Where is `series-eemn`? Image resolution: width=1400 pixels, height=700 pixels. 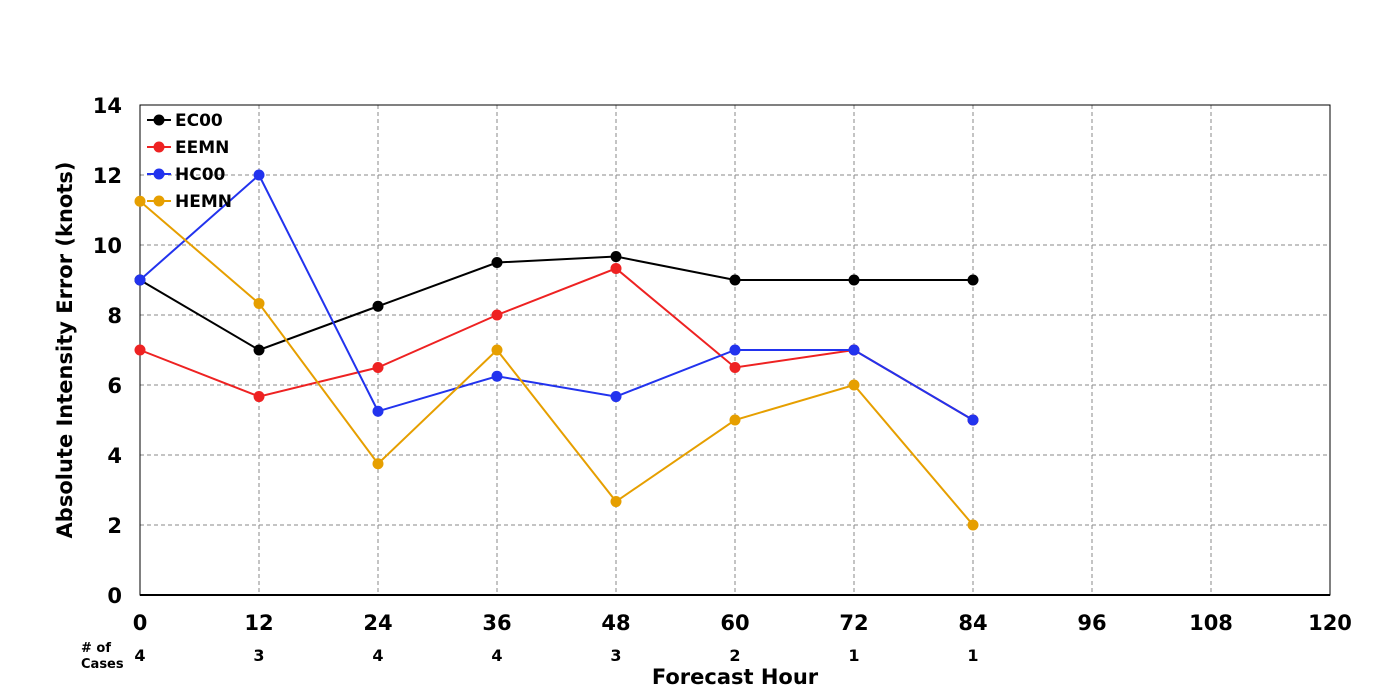 series-eemn is located at coordinates (556, 344).